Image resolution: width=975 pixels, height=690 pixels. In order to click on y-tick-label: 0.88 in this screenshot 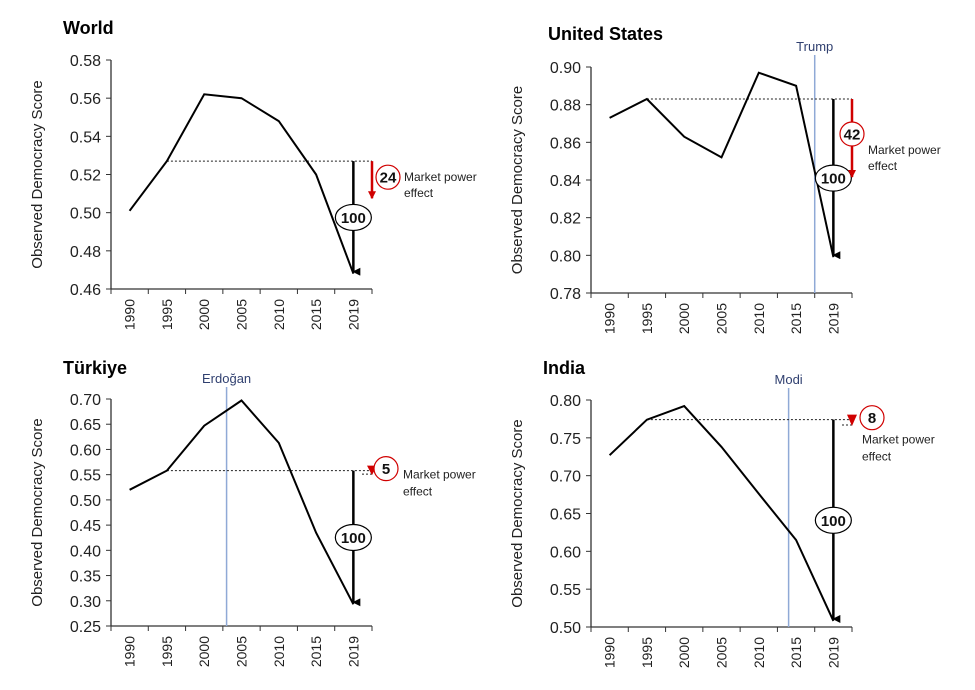, I will do `click(565, 106)`.